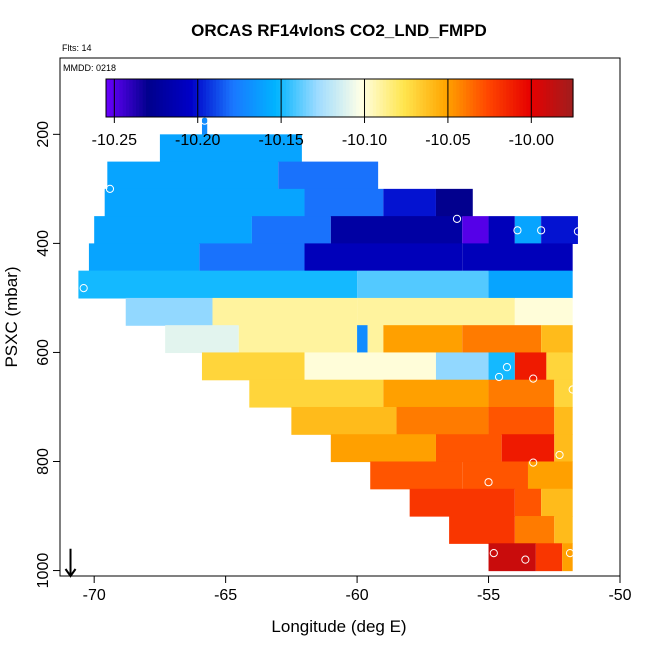 The height and width of the screenshot is (650, 650). Describe the element at coordinates (43, 571) in the screenshot. I see `y-tick-label: 1000` at that location.